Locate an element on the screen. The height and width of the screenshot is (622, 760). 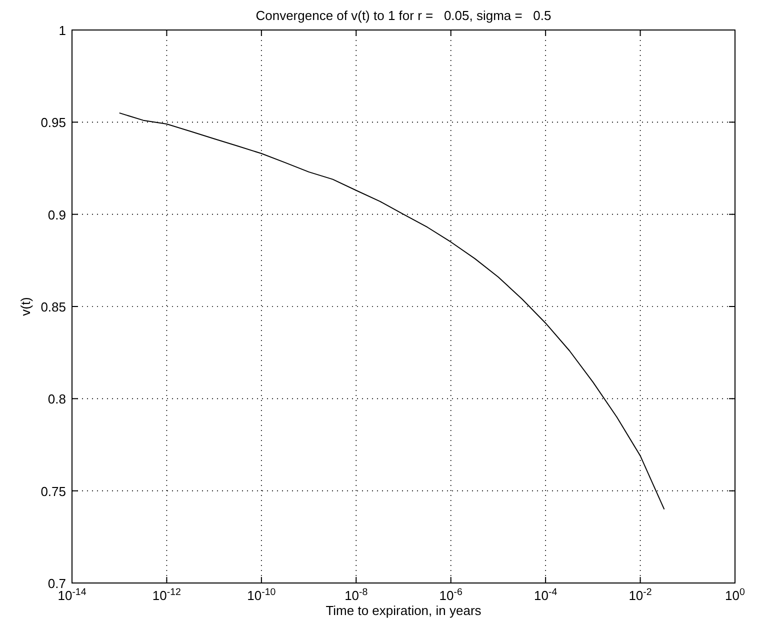
y-tick-label: 0.85 is located at coordinates (53, 307).